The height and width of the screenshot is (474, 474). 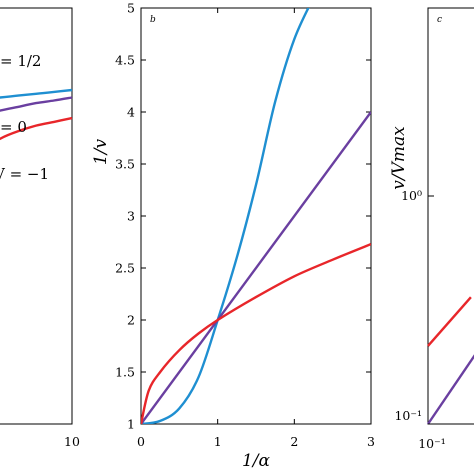 I want to click on panel-b-x-tick-label: 3, so click(x=371, y=441).